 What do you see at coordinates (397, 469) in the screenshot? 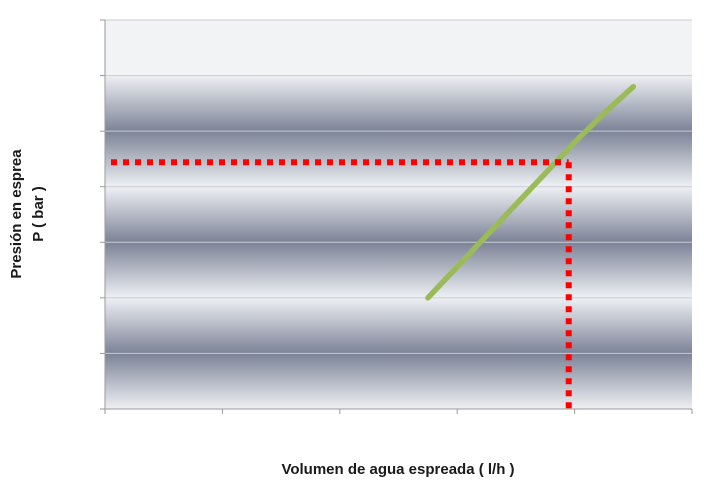
I see `x-axis-label: Volumen de agua espreada ( l/h )` at bounding box center [397, 469].